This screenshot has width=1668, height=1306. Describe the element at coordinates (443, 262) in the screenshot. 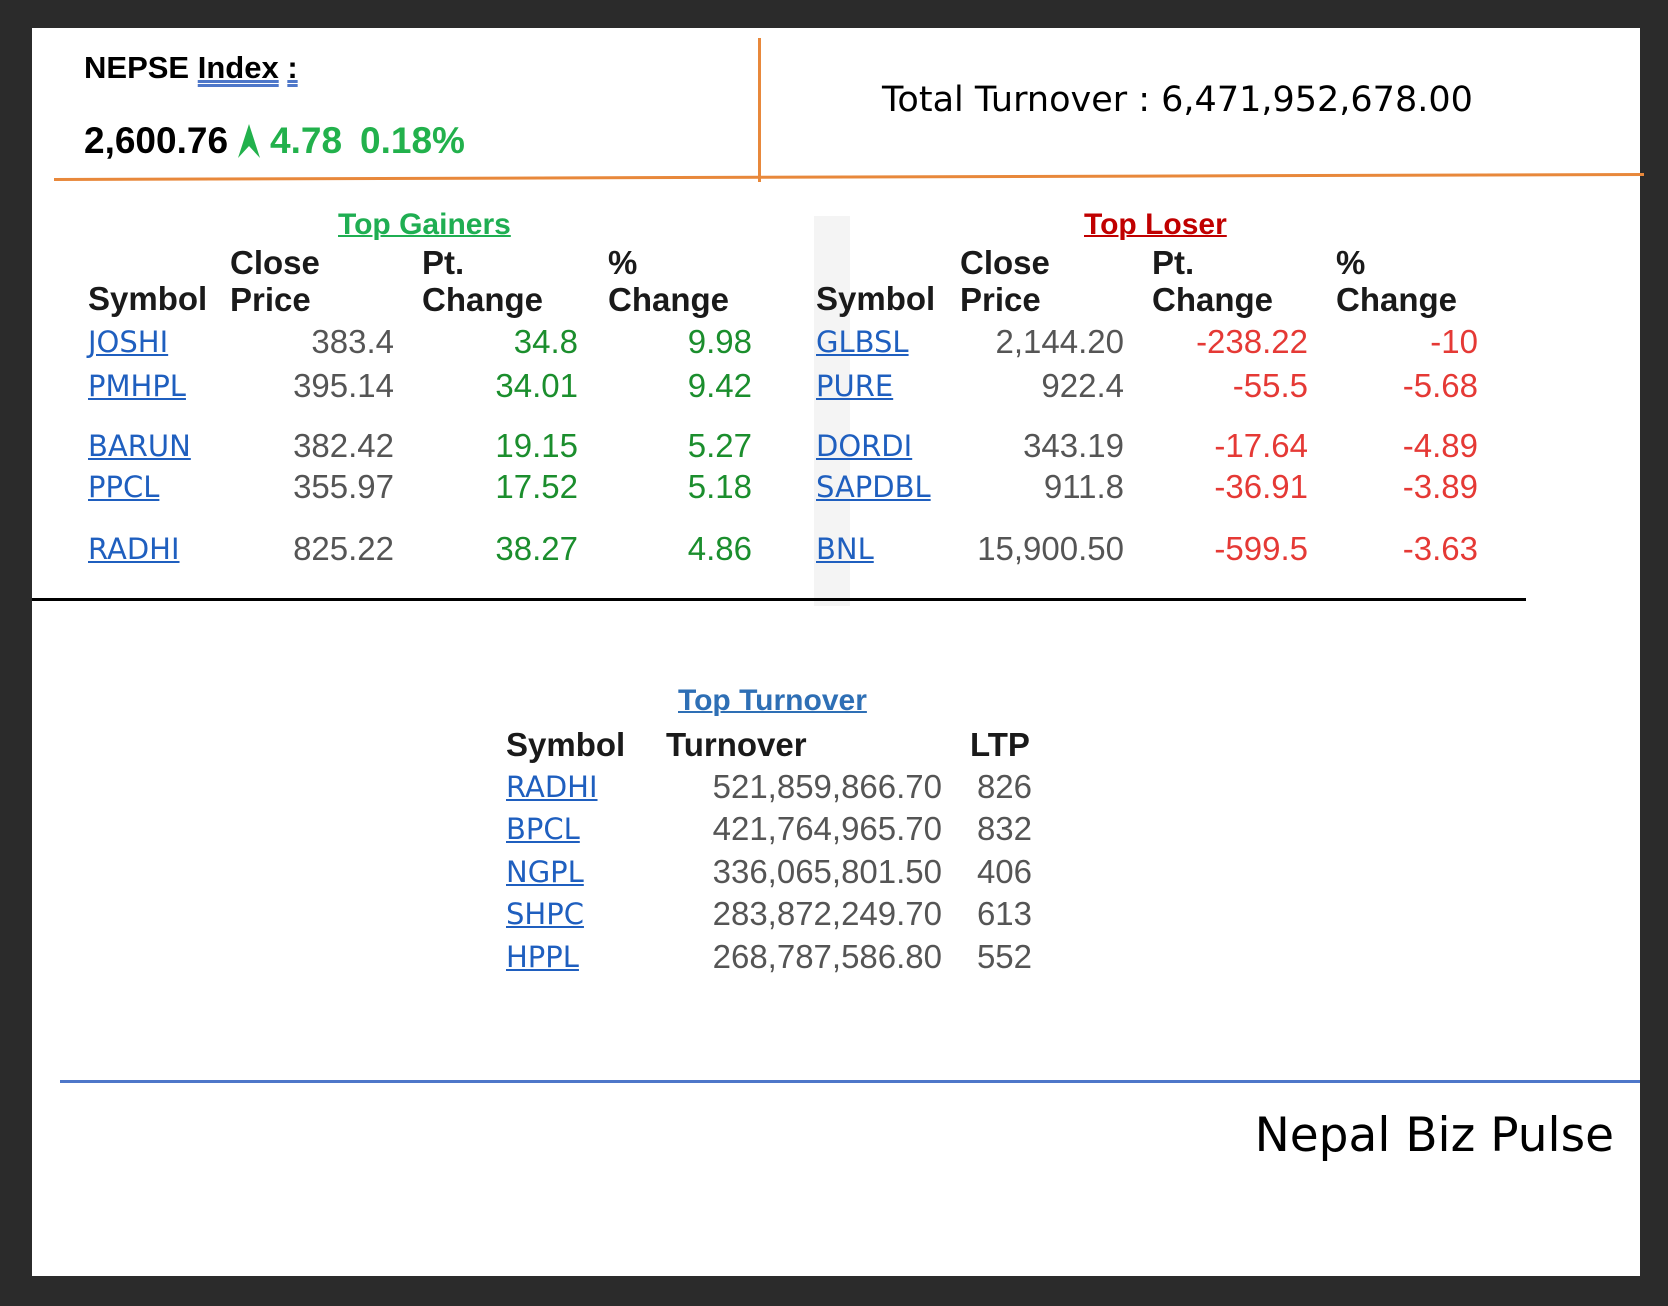

I see `gainers-header-pt-line1: Pt.` at that location.